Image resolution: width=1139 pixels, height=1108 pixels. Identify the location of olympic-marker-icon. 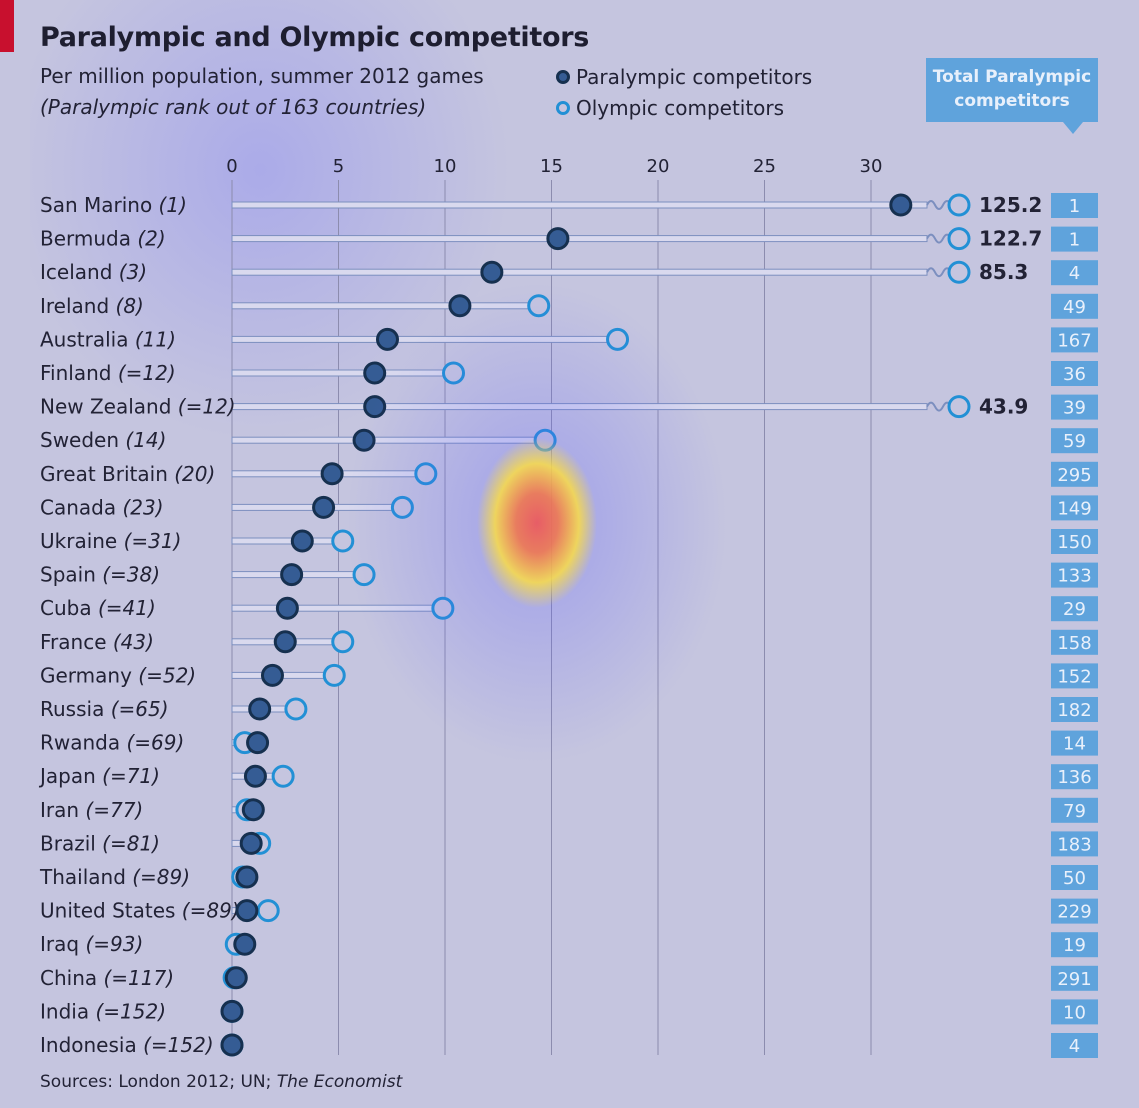
(563, 108).